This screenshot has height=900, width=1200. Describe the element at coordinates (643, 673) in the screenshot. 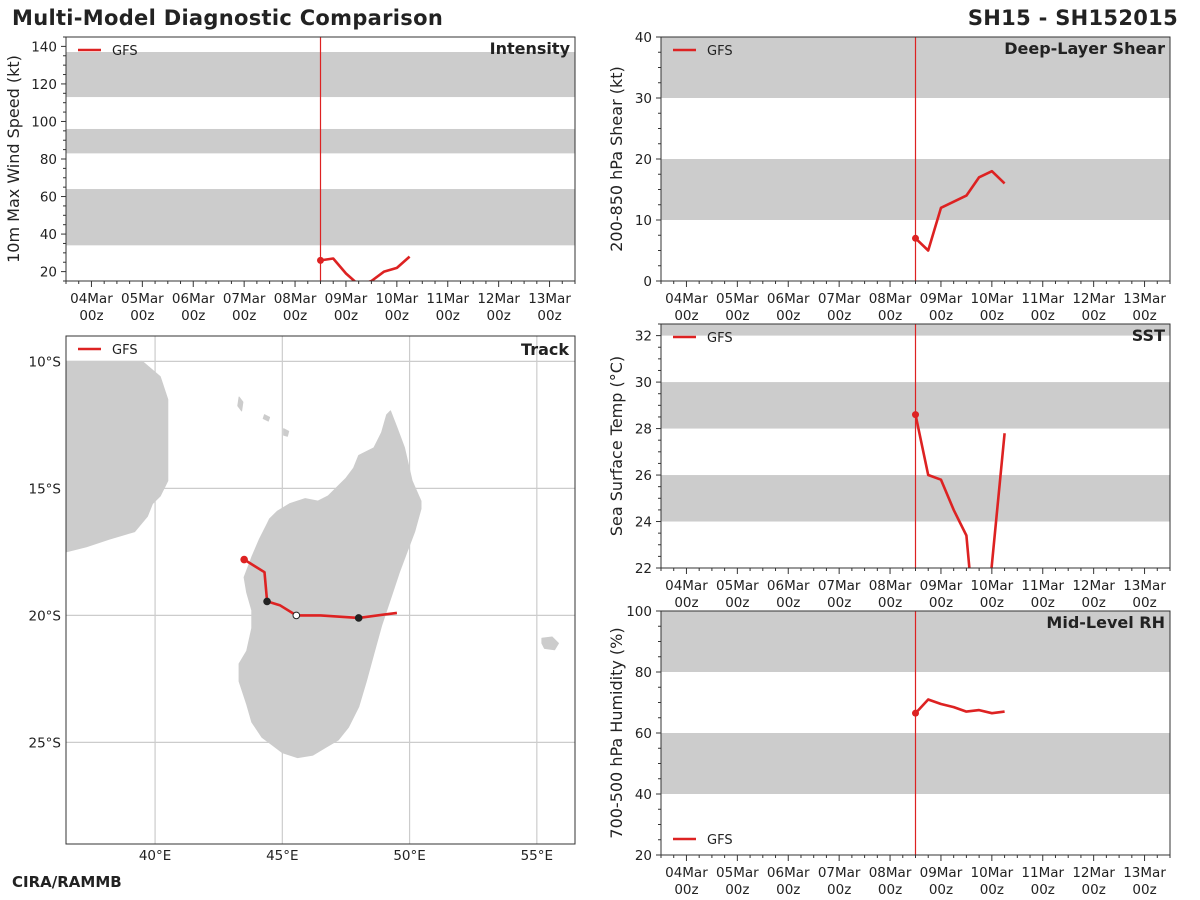

I see `rh-ytick-label: 80` at that location.